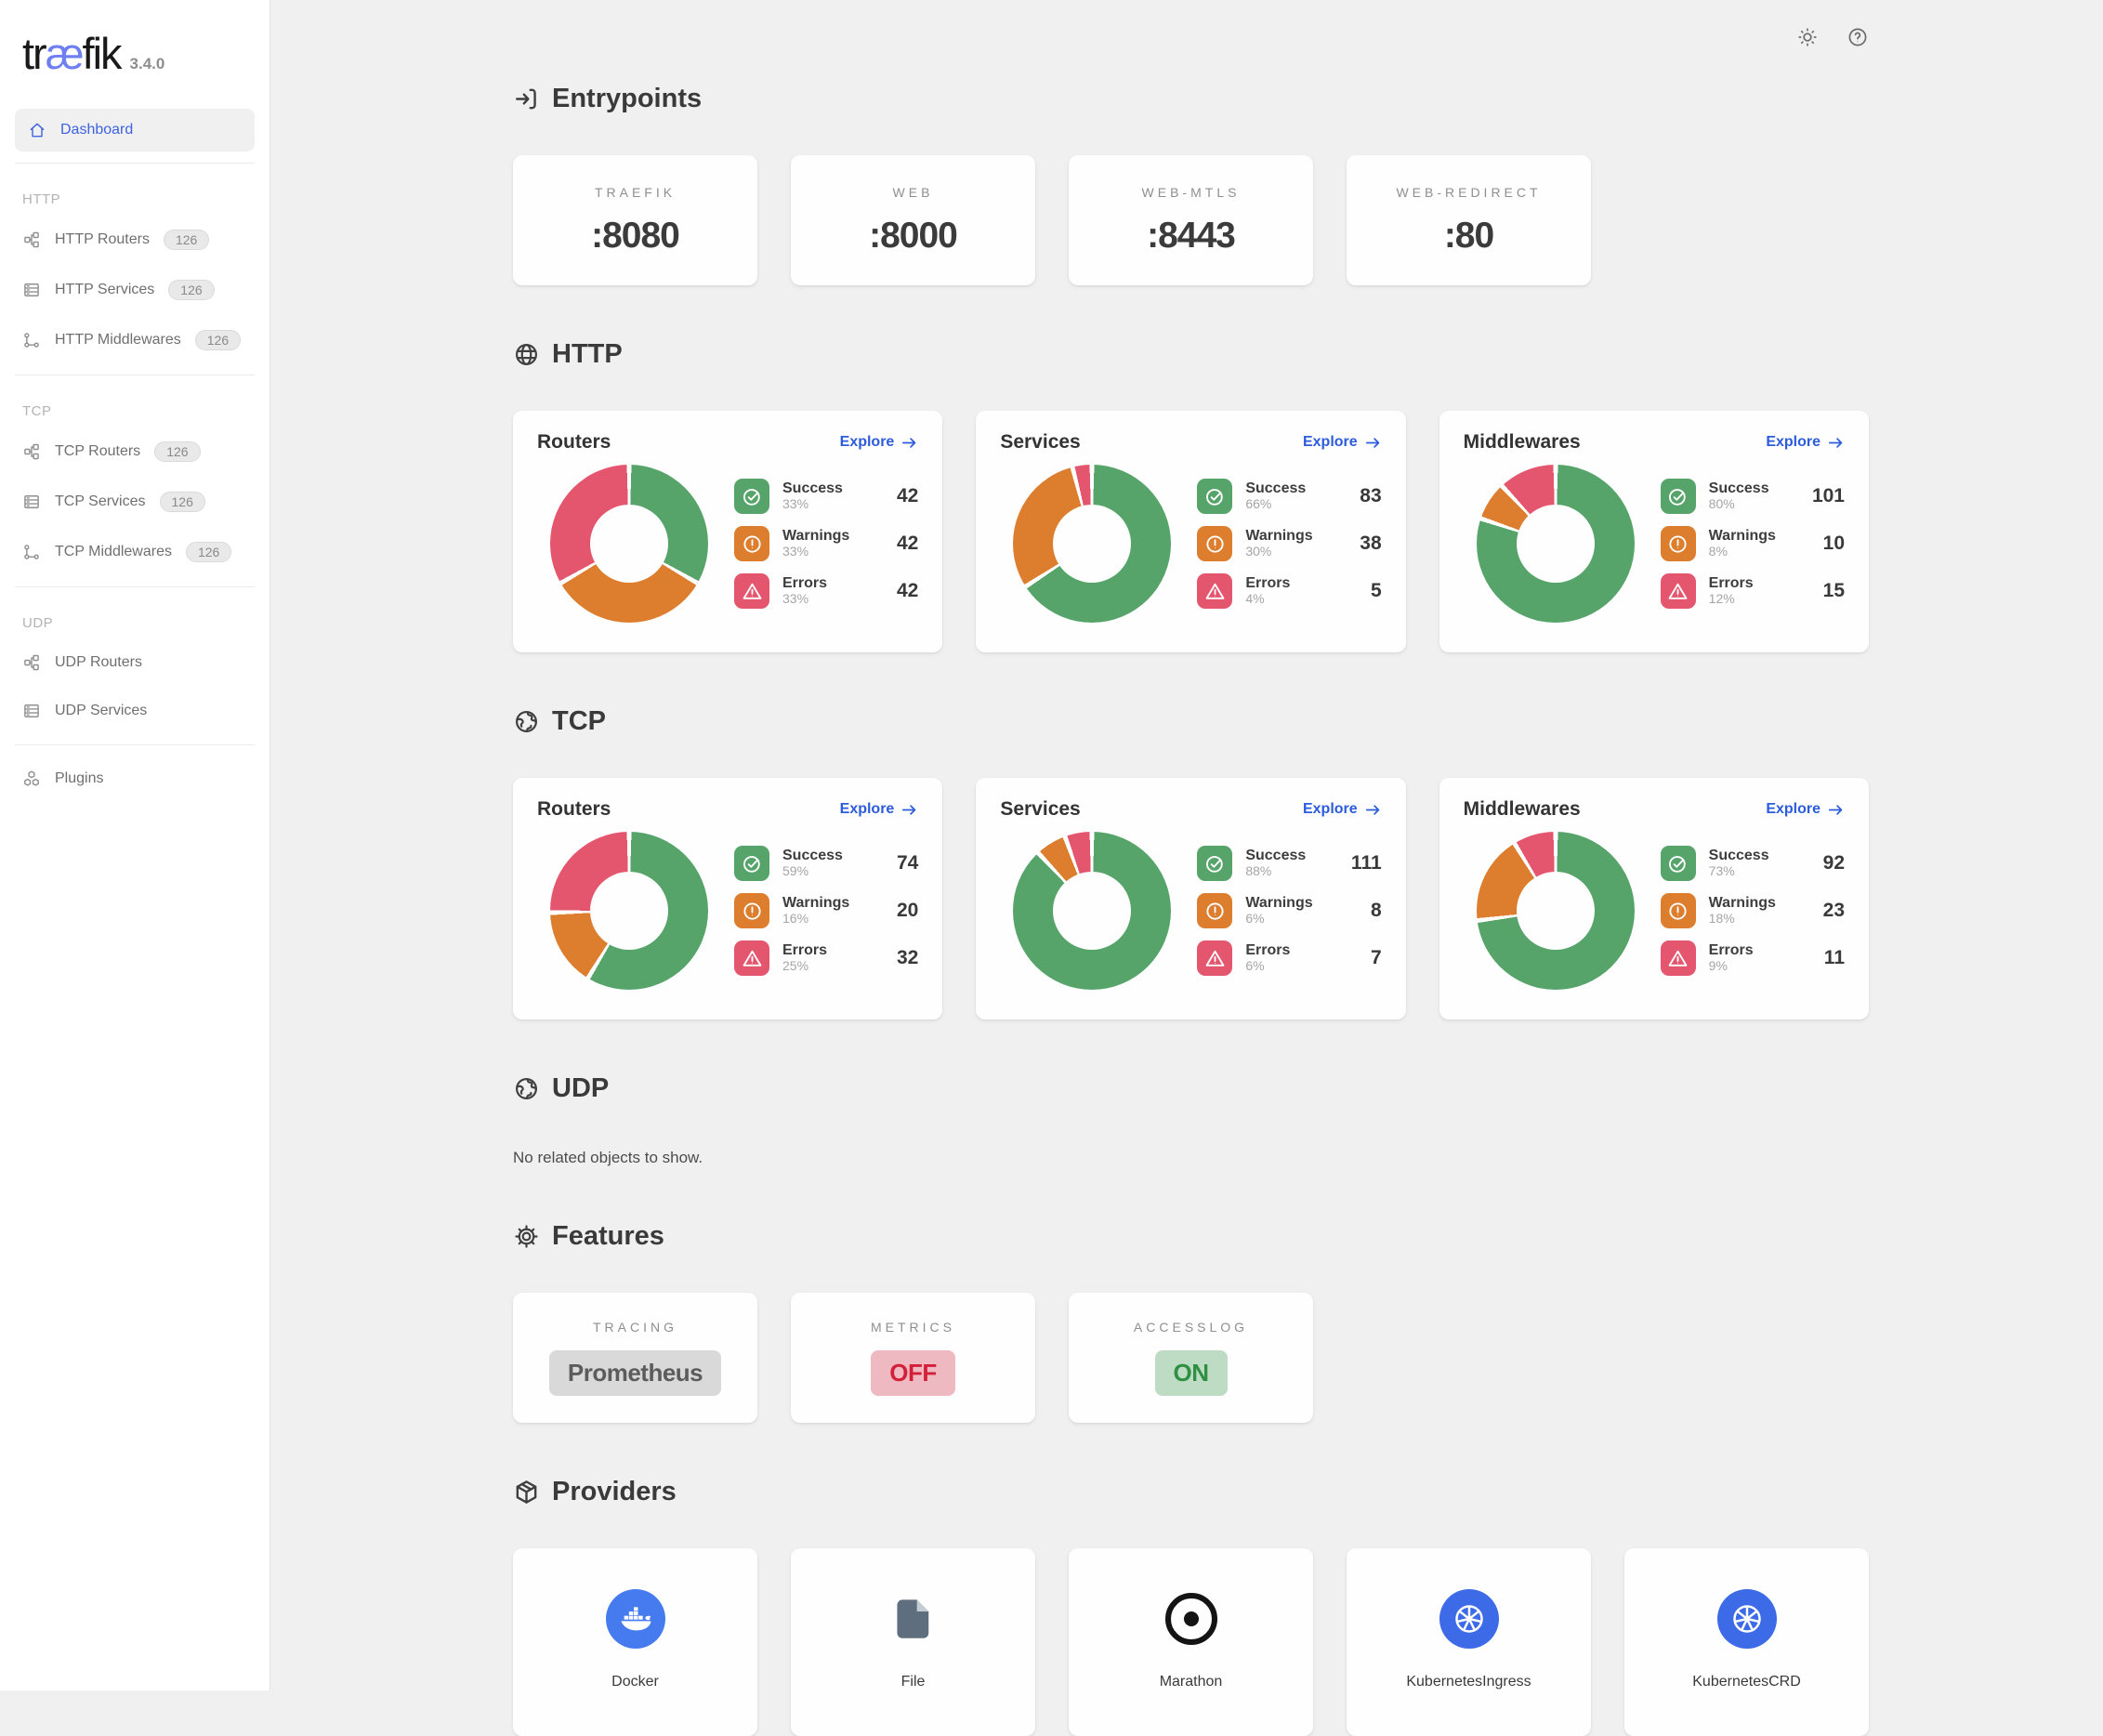 This screenshot has width=2103, height=1736. I want to click on provider-card-file: File, so click(913, 1642).